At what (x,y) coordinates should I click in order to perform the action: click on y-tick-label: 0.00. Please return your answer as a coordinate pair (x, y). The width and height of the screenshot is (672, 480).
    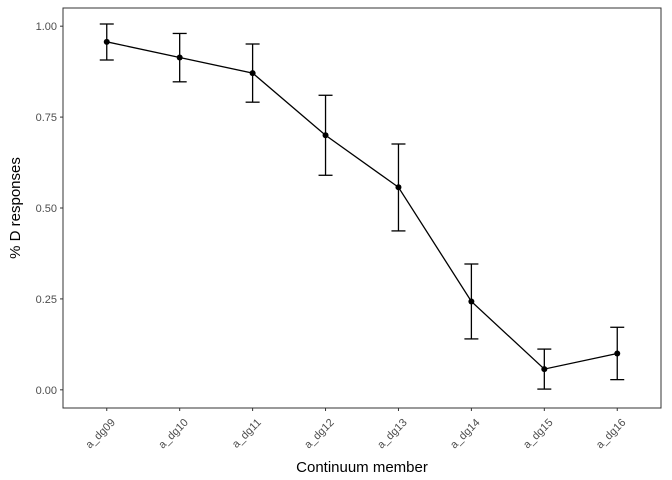
    Looking at the image, I should click on (46, 391).